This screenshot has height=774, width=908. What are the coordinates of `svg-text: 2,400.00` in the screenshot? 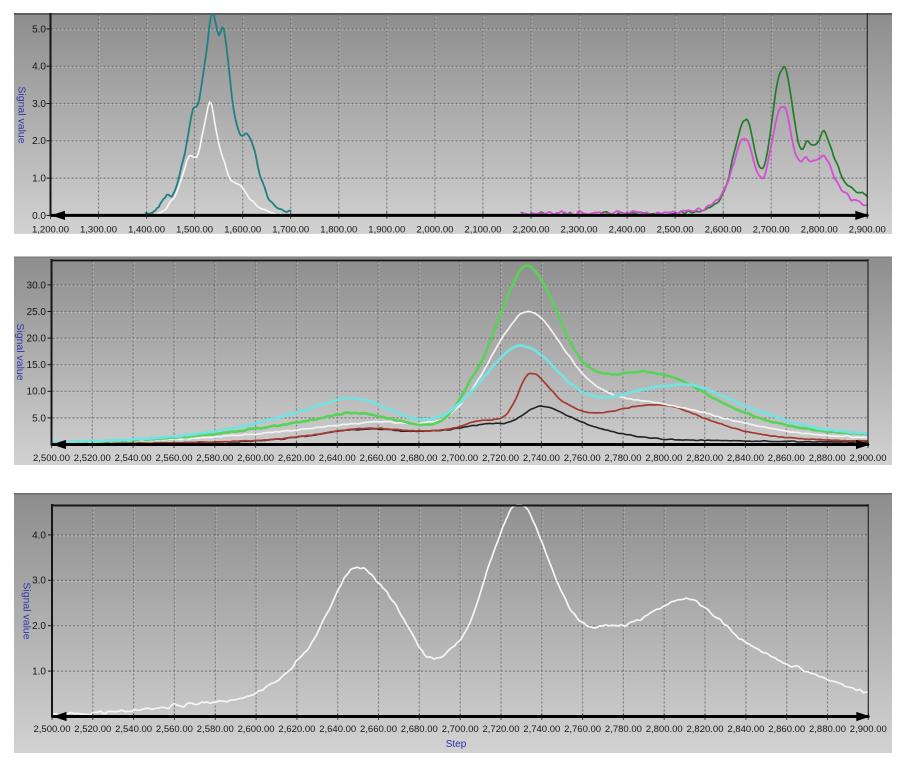 It's located at (627, 230).